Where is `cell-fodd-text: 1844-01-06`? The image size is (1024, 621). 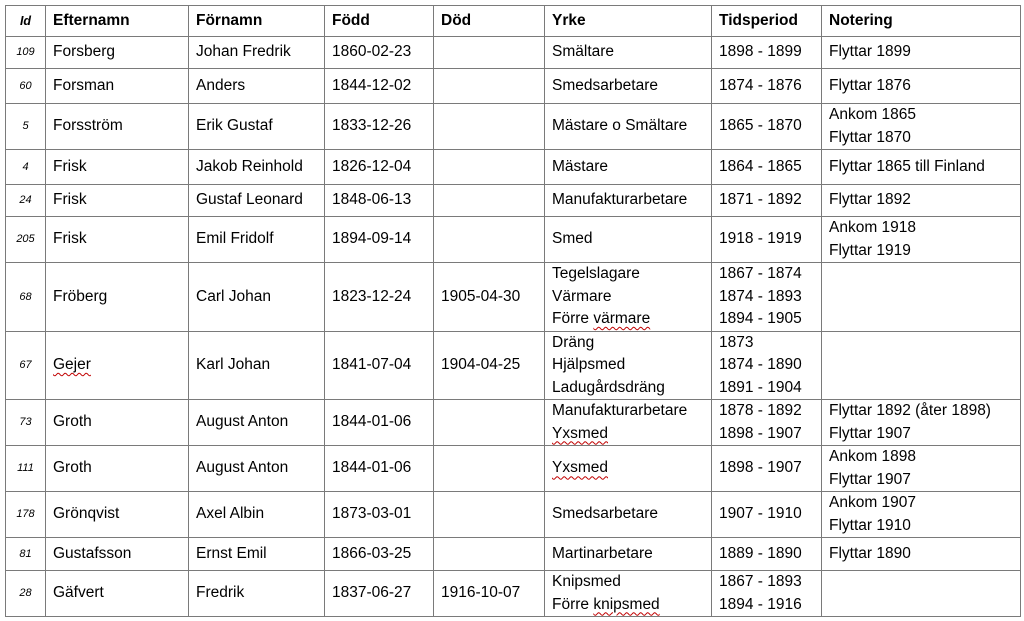 cell-fodd-text: 1844-01-06 is located at coordinates (372, 468).